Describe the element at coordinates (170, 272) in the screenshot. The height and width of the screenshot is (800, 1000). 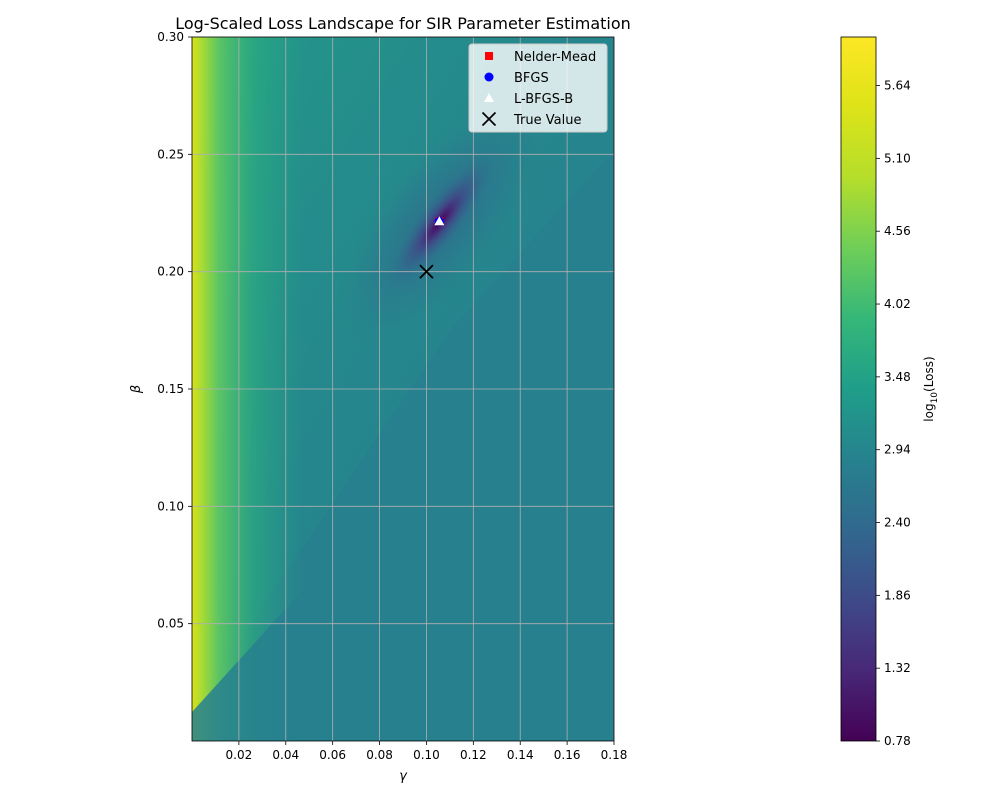
I see `y-tick-label: 0.20` at that location.